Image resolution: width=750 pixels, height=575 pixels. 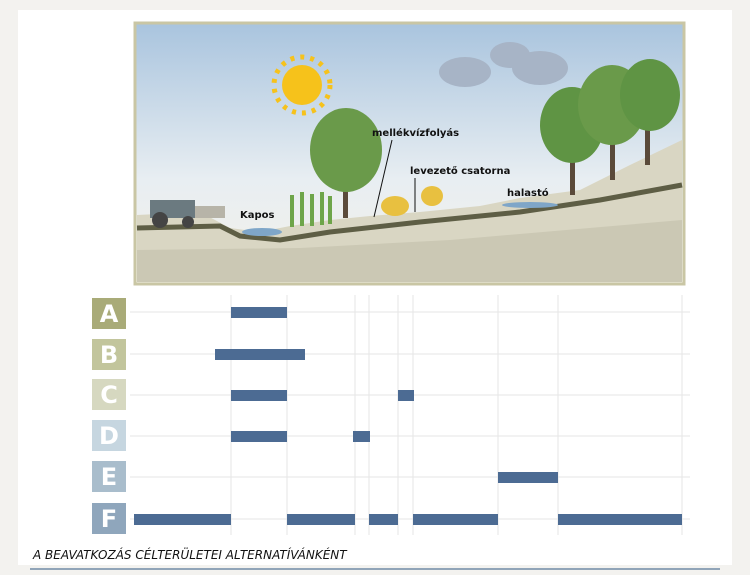 I want to click on pointer, so click(x=383, y=178).